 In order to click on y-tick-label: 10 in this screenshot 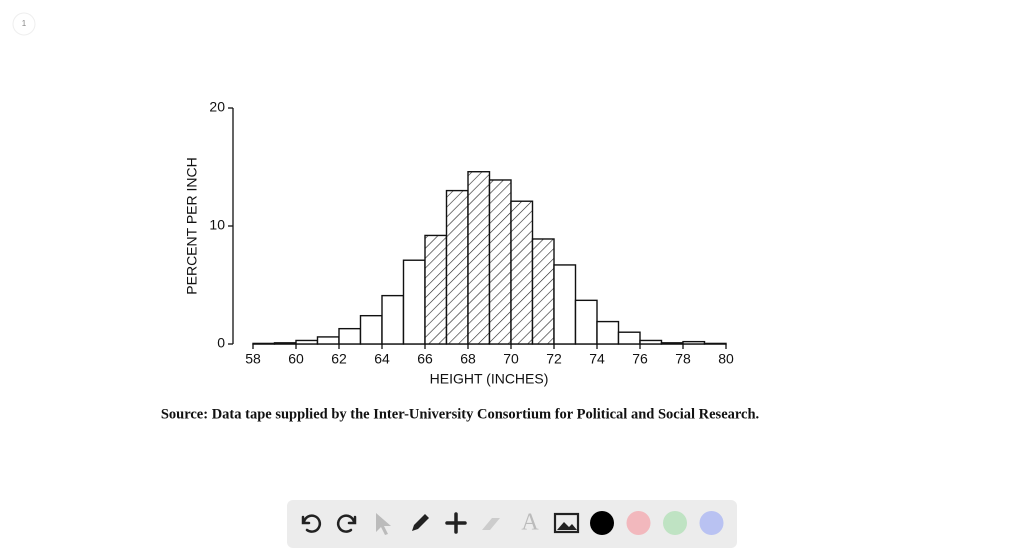, I will do `click(217, 225)`.